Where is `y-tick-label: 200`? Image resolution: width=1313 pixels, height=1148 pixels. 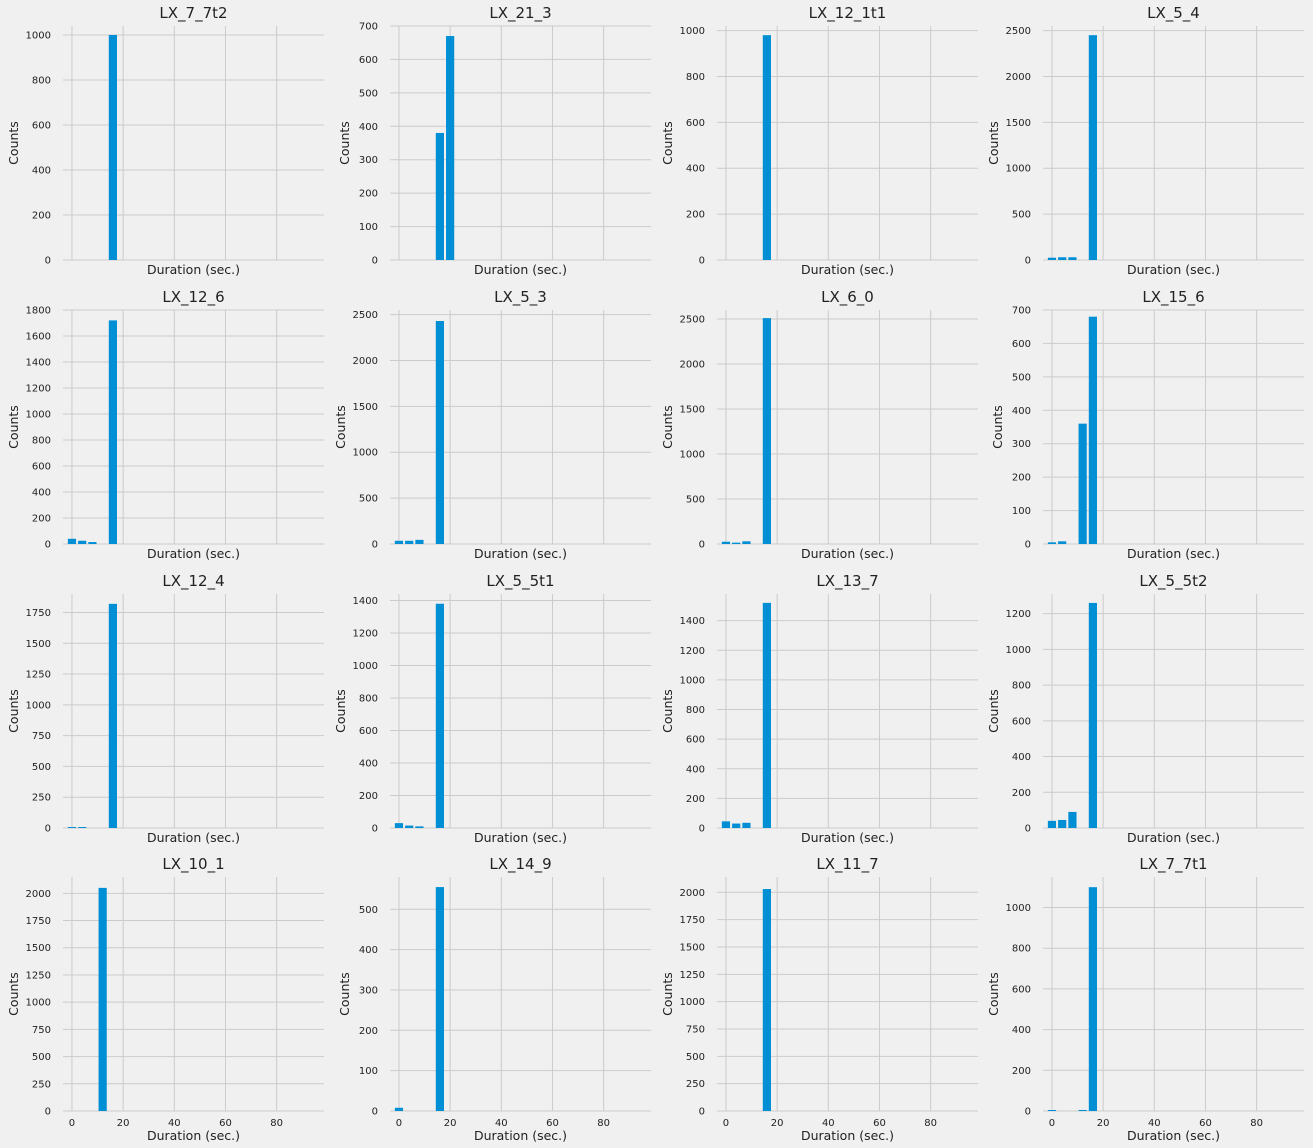 y-tick-label: 200 is located at coordinates (368, 194).